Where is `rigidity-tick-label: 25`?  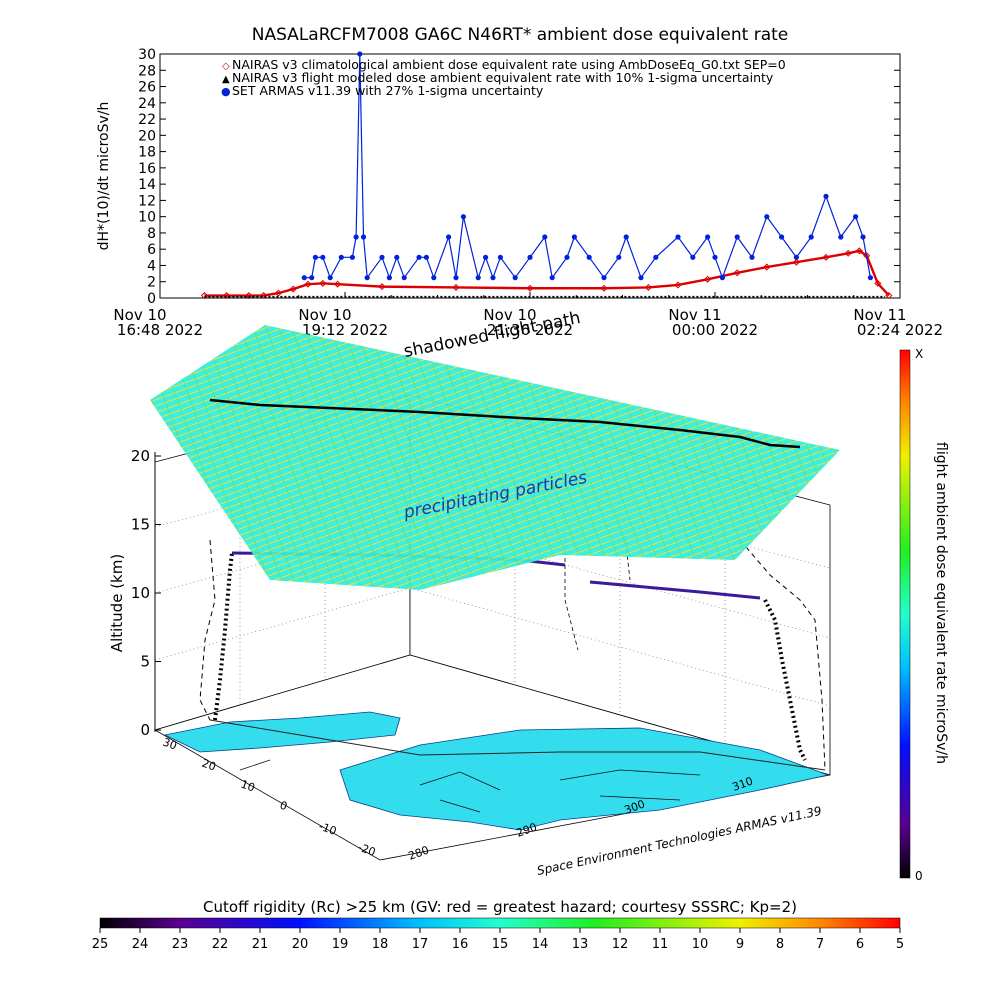 rigidity-tick-label: 25 is located at coordinates (100, 944).